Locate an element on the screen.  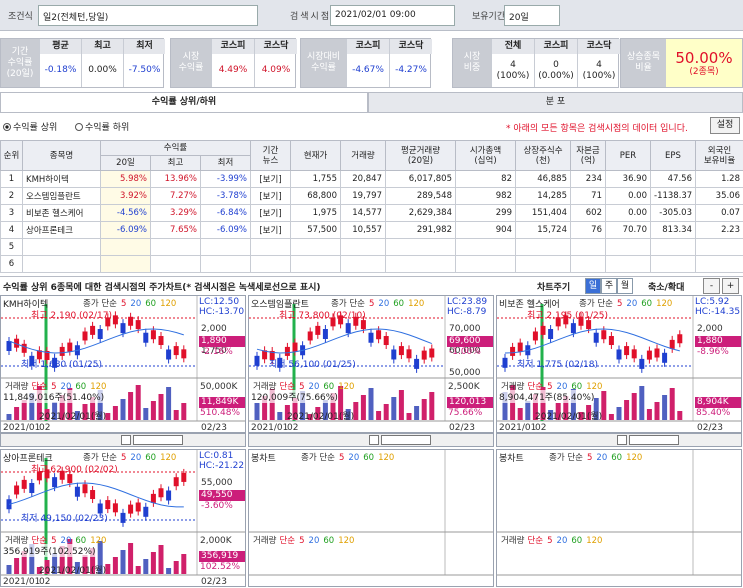
table-cell: 6,017,805 is located at coordinates (420, 179).